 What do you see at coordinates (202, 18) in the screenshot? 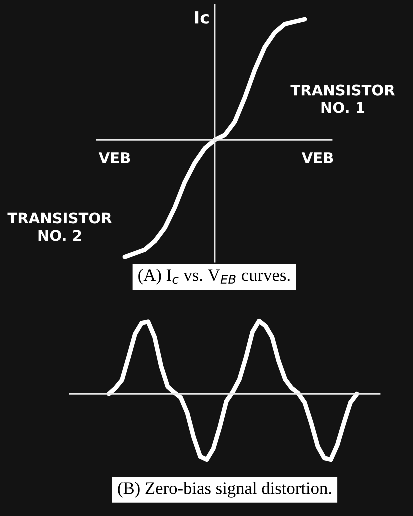
I see `y-axis-title: Ic` at bounding box center [202, 18].